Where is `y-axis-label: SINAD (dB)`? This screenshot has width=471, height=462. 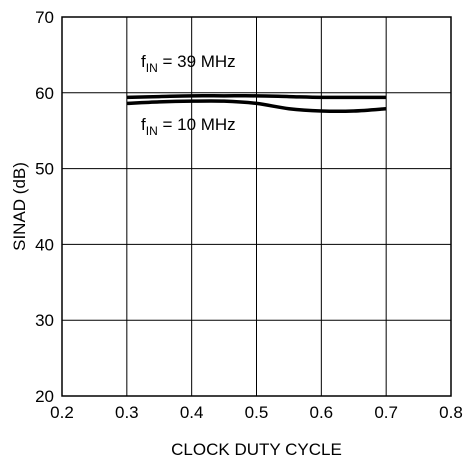 y-axis-label: SINAD (dB) is located at coordinates (19, 206).